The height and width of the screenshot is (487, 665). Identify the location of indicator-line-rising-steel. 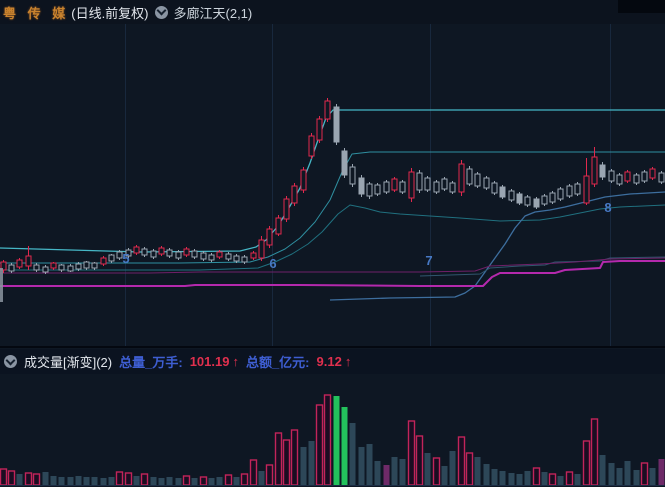
(497, 246).